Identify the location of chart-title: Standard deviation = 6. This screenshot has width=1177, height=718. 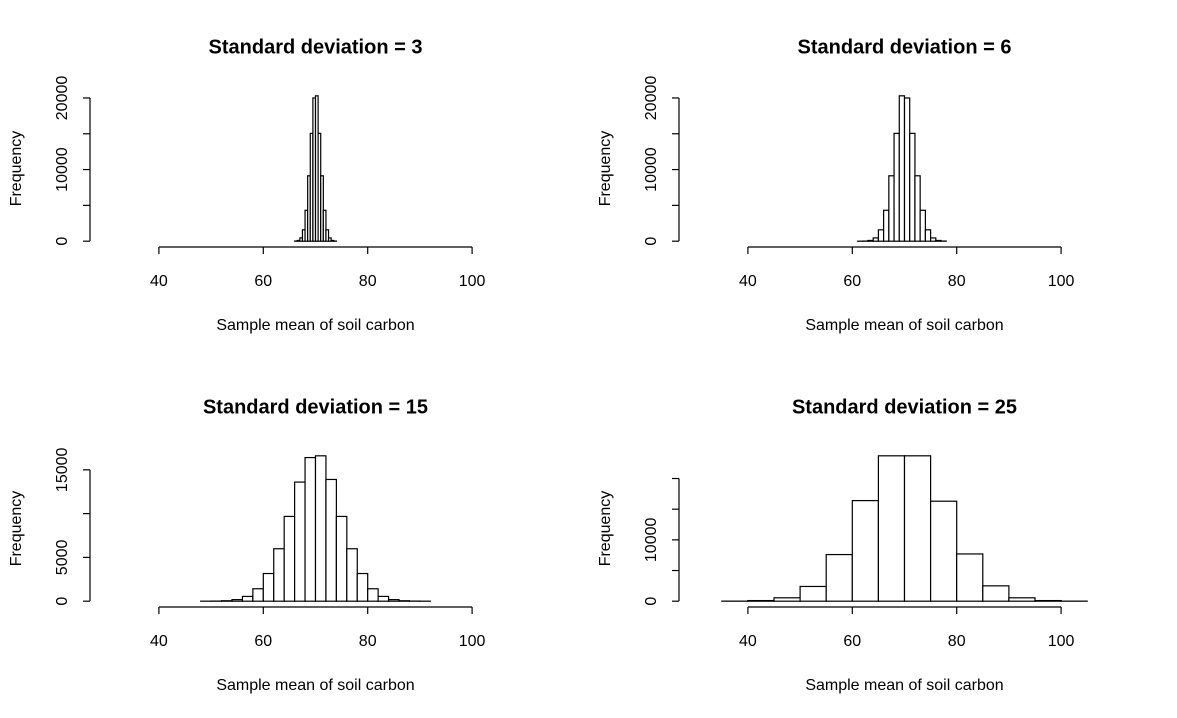
(905, 47).